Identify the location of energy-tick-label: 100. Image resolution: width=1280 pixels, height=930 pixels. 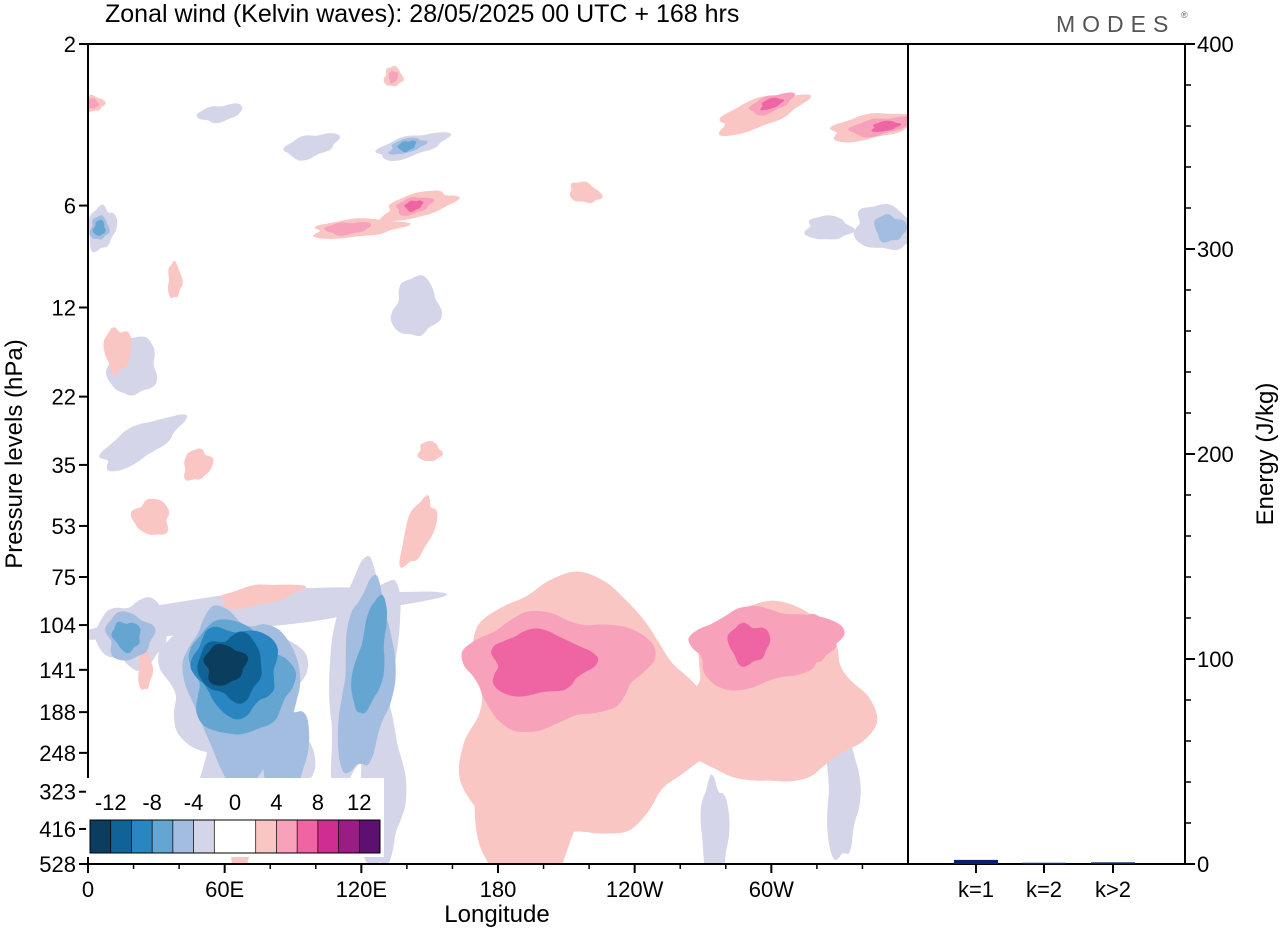
(1215, 659).